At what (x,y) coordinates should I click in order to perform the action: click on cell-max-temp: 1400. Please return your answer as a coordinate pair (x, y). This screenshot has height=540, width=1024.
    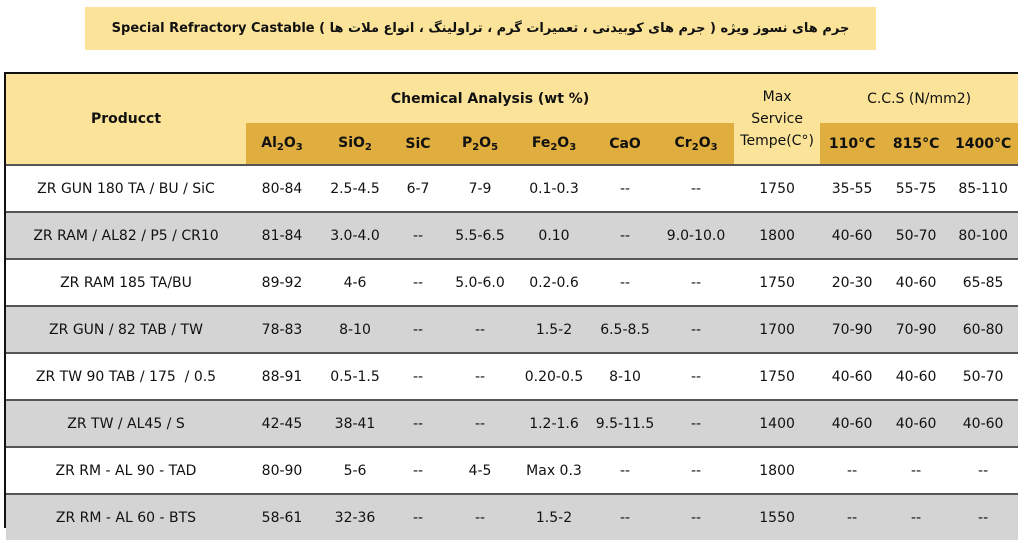
    Looking at the image, I should click on (777, 423).